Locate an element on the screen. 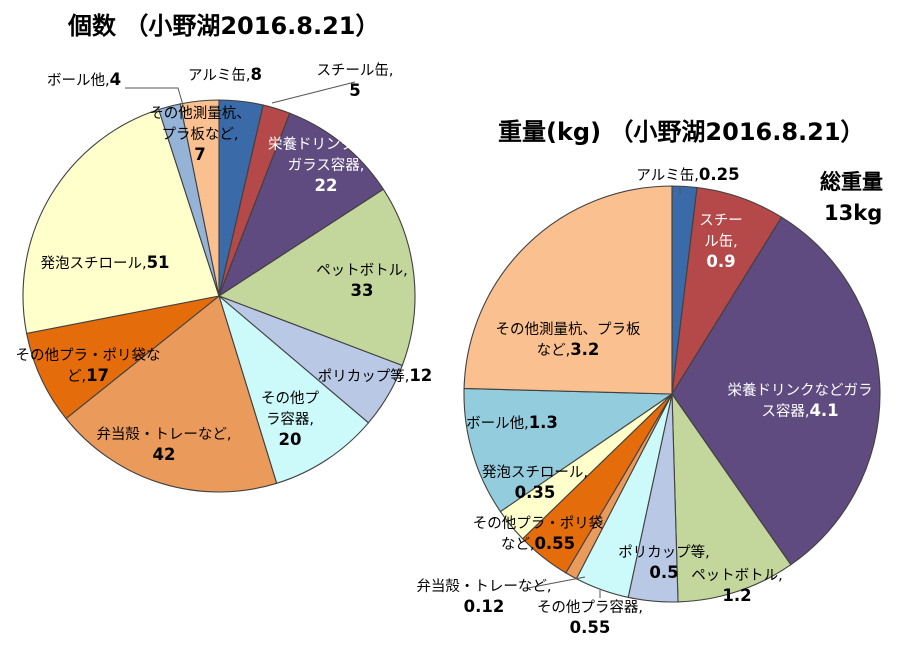 Image resolution: width=900 pixels, height=645 pixels. weight-data-label-other-plastic-bag: その他プラ・ポリ袋など,0.55 is located at coordinates (538, 534).